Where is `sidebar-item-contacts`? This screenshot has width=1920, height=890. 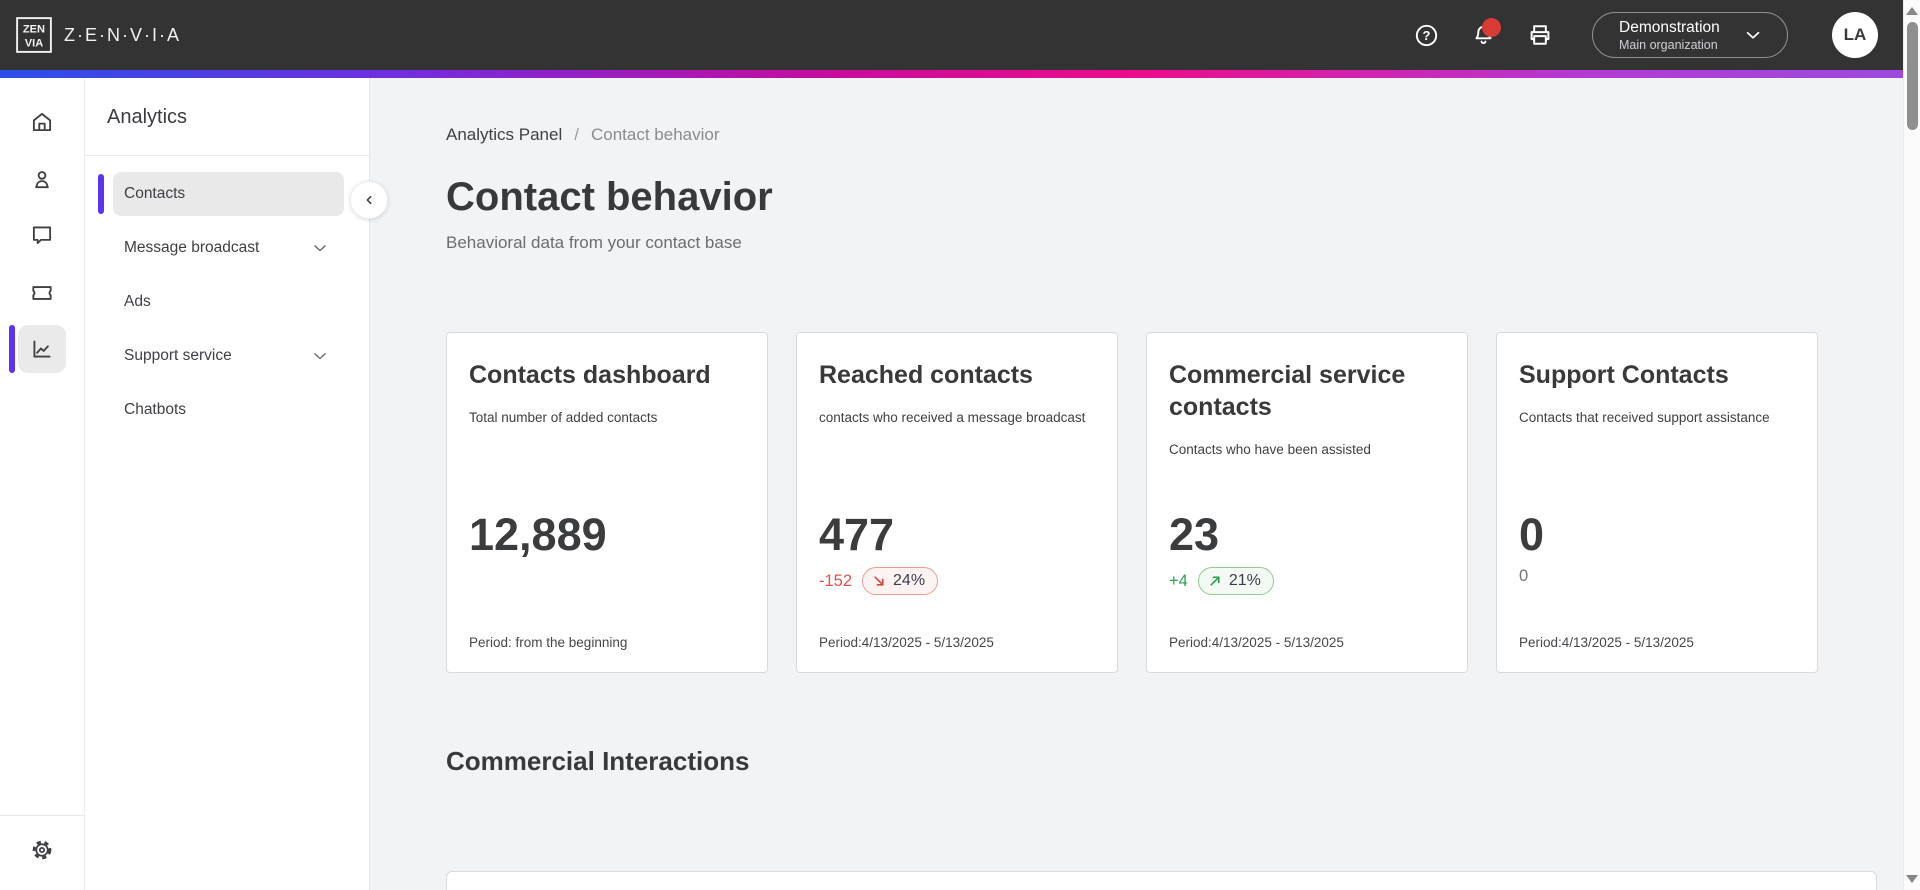 sidebar-item-contacts is located at coordinates (42, 180).